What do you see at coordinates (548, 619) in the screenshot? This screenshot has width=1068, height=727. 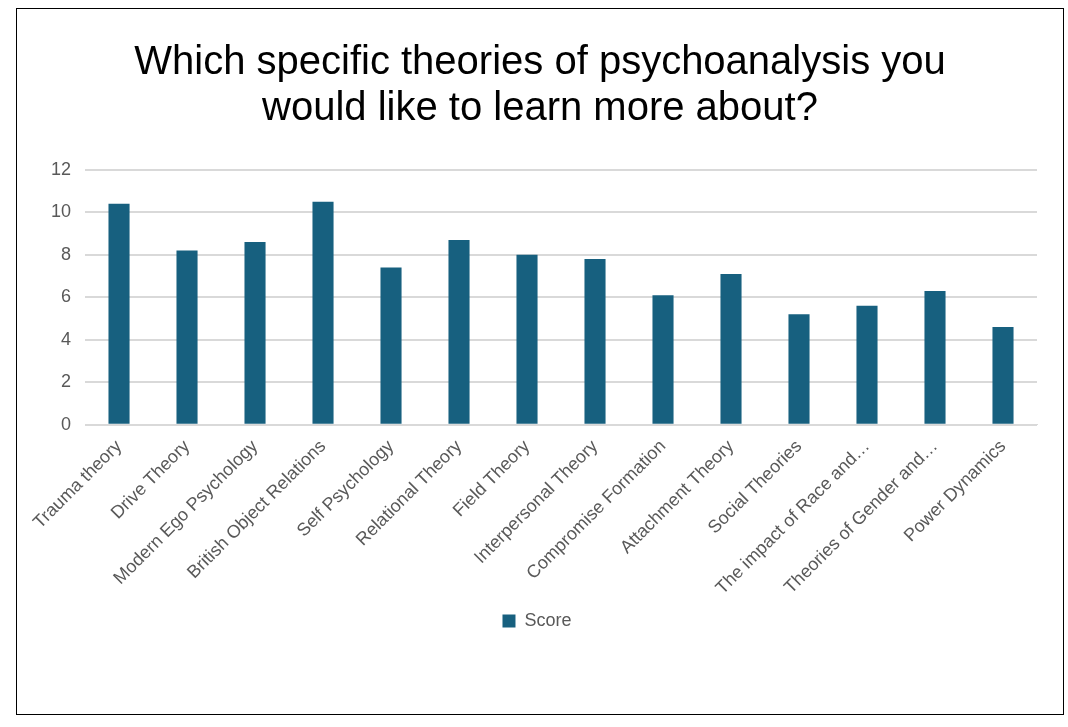 I see `legend-label: Score` at bounding box center [548, 619].